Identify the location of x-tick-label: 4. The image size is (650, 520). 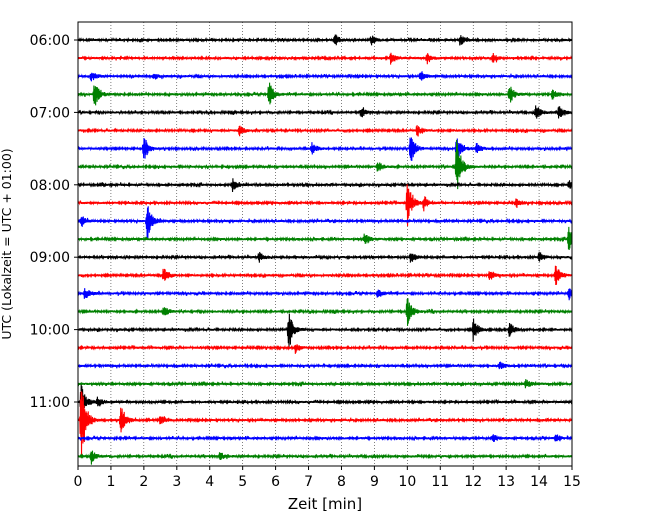
(209, 482).